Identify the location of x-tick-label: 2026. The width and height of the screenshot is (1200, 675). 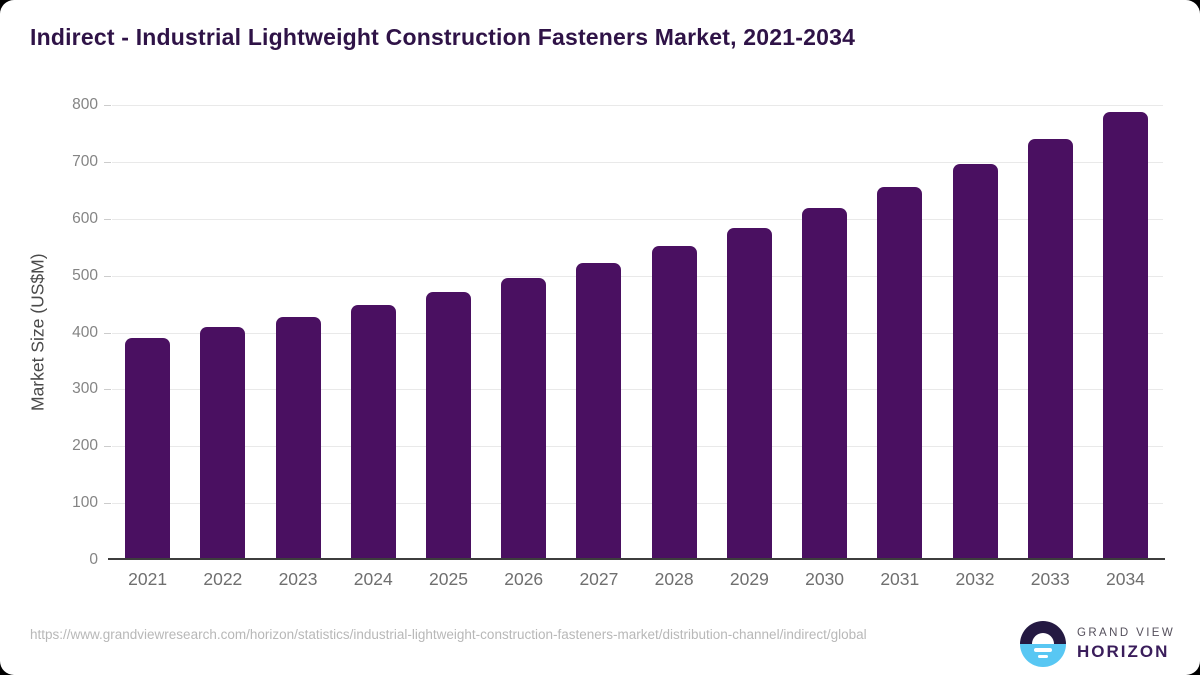
(524, 579).